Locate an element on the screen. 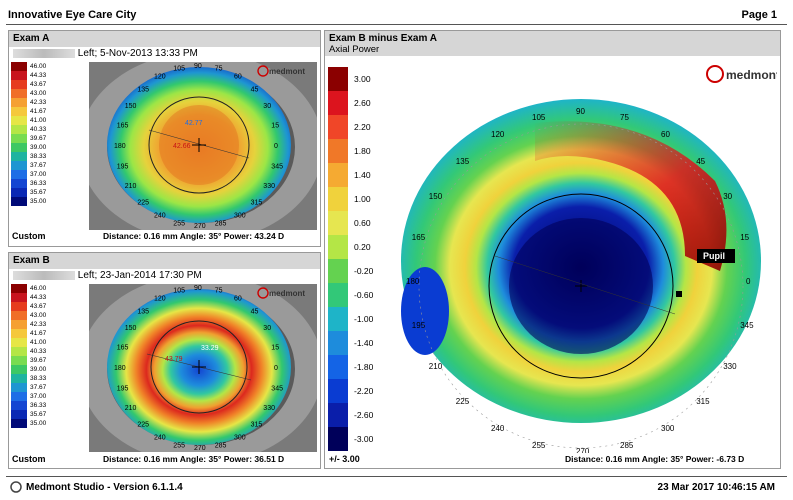 The image size is (793, 500). scale-step: 39.67 is located at coordinates (28, 360).